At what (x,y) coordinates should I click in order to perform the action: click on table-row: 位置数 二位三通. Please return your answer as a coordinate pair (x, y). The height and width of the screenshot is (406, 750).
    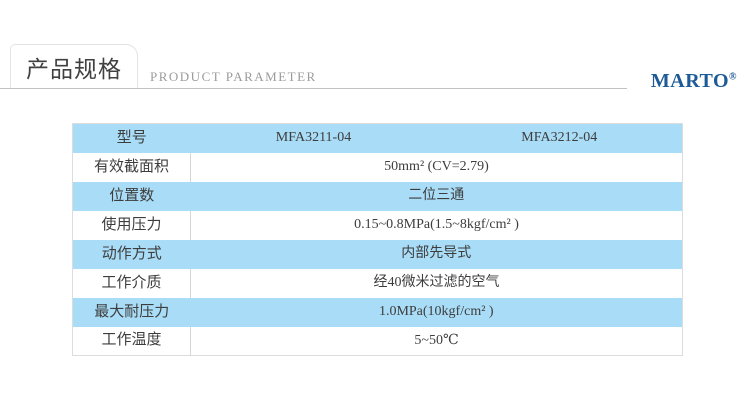
    Looking at the image, I should click on (377, 196).